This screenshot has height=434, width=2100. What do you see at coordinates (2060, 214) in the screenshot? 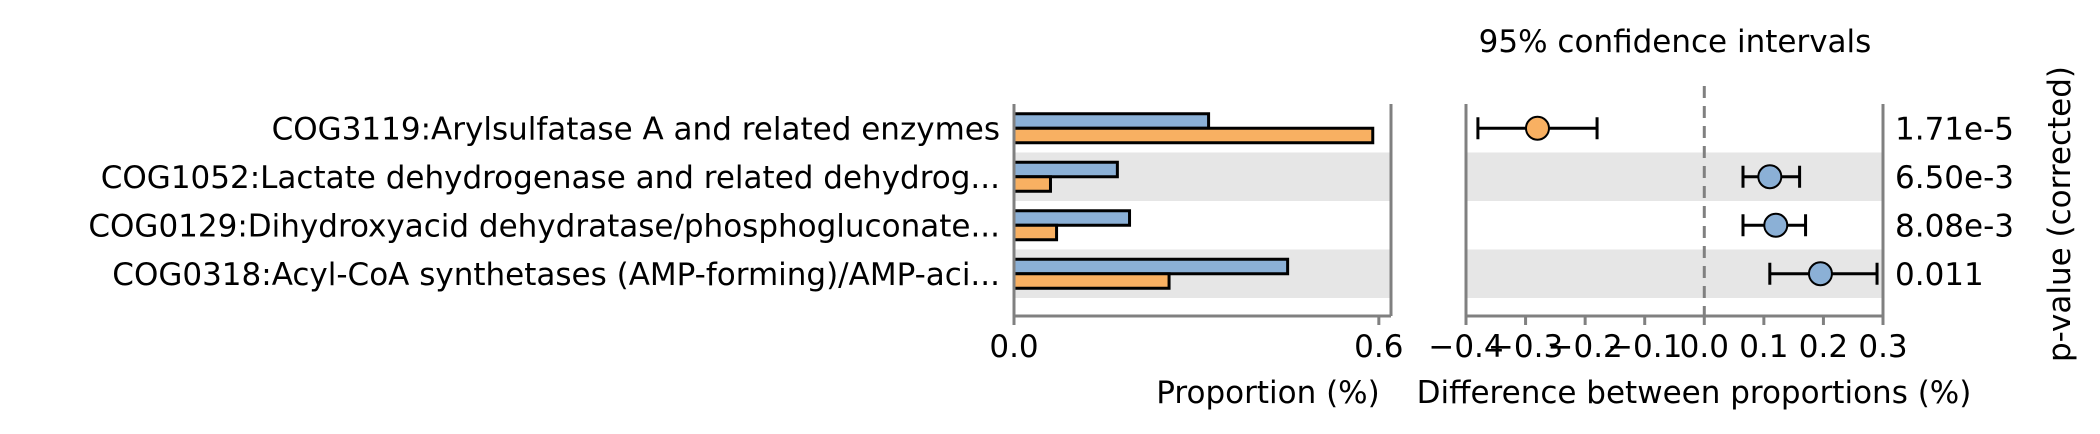
I see `pvalue-axis-label: p-value (corrected)` at bounding box center [2060, 214].